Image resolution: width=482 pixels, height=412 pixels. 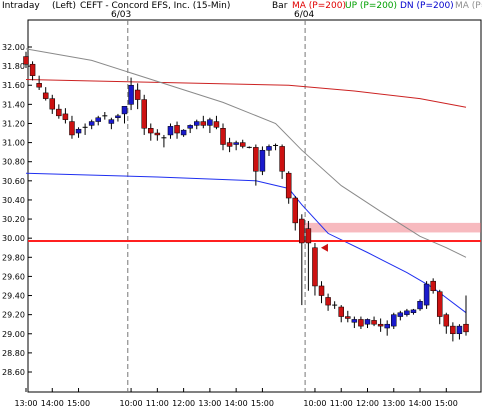 What do you see at coordinates (13, 238) in the screenshot?
I see `y-tick-label: 30.00` at bounding box center [13, 238].